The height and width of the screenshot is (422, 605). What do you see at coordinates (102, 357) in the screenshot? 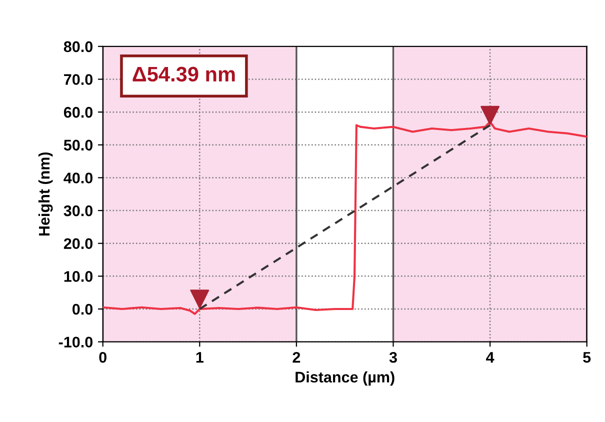
I see `x-tick-label: 0` at bounding box center [102, 357].